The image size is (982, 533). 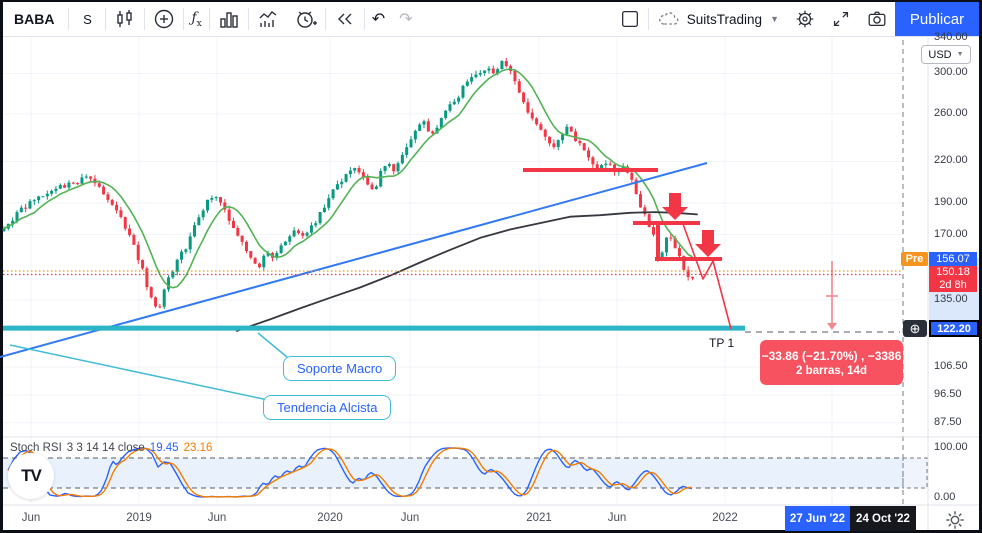 What do you see at coordinates (31, 476) in the screenshot?
I see `tradingview-logo: TV` at bounding box center [31, 476].